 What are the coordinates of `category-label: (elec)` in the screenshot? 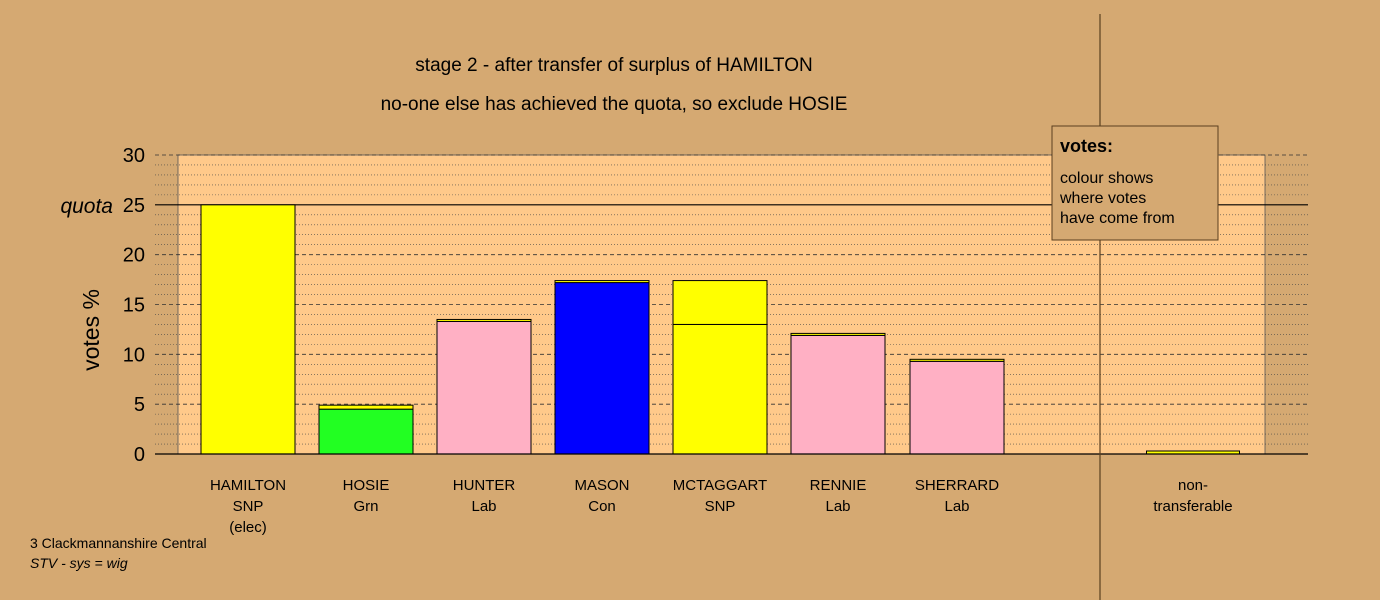 It's located at (248, 527).